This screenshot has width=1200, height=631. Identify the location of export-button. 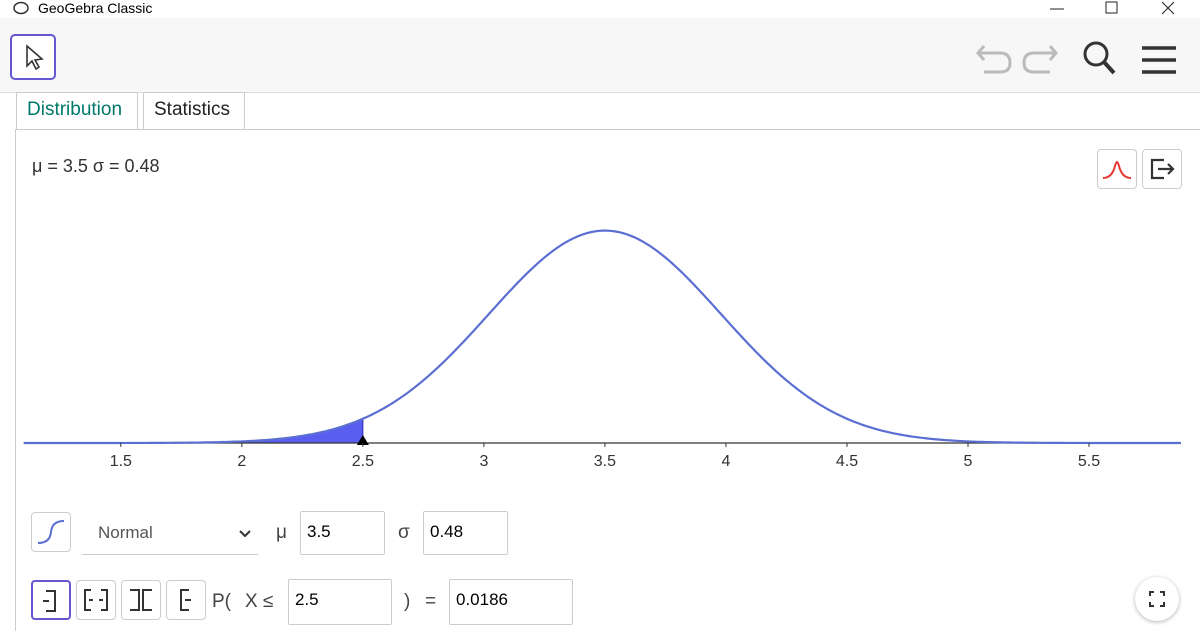
(1162, 169).